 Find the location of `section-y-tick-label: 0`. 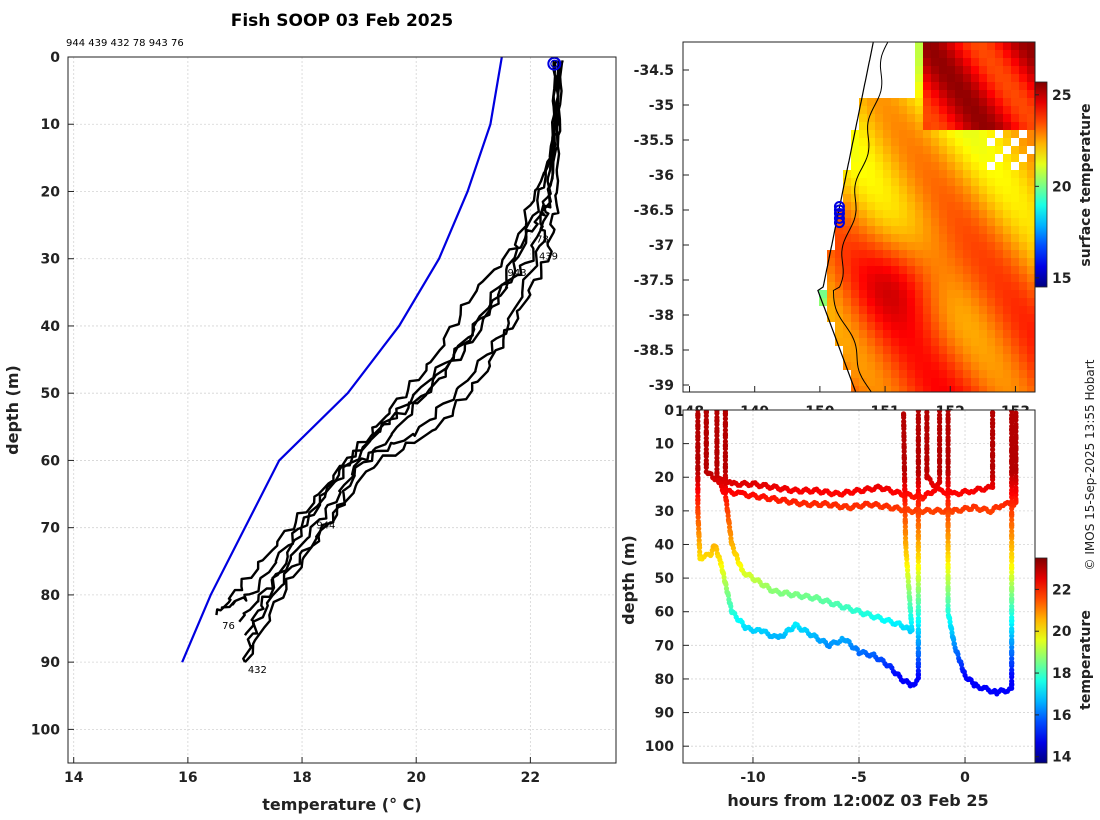

section-y-tick-label: 0 is located at coordinates (669, 411).